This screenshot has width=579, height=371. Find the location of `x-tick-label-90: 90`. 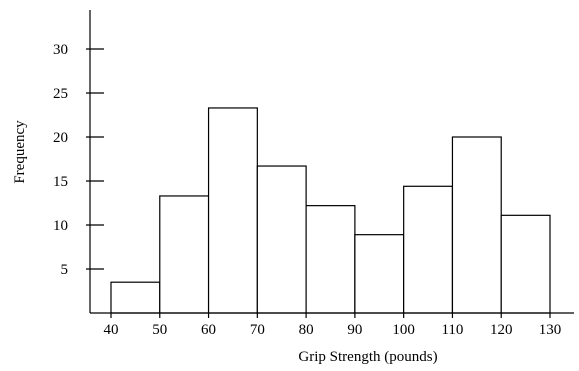

x-tick-label-90: 90 is located at coordinates (354, 330).